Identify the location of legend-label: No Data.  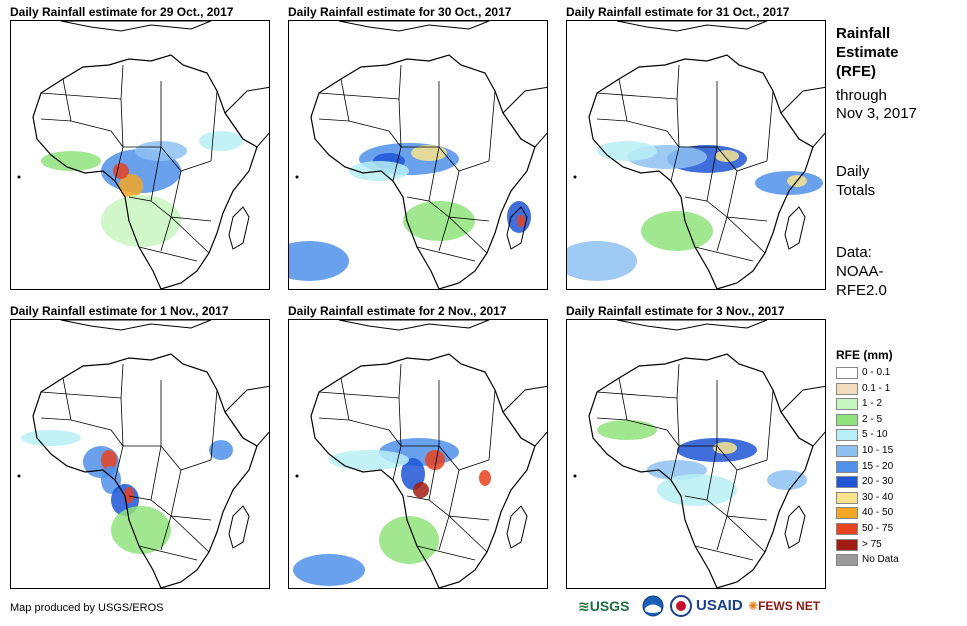
(880, 560).